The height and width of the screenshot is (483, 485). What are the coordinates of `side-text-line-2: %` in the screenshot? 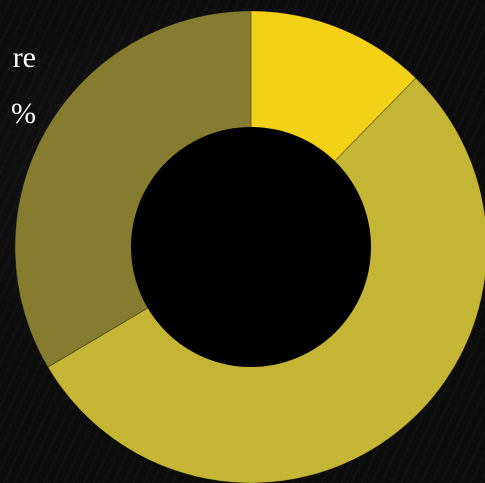 It's located at (23, 113).